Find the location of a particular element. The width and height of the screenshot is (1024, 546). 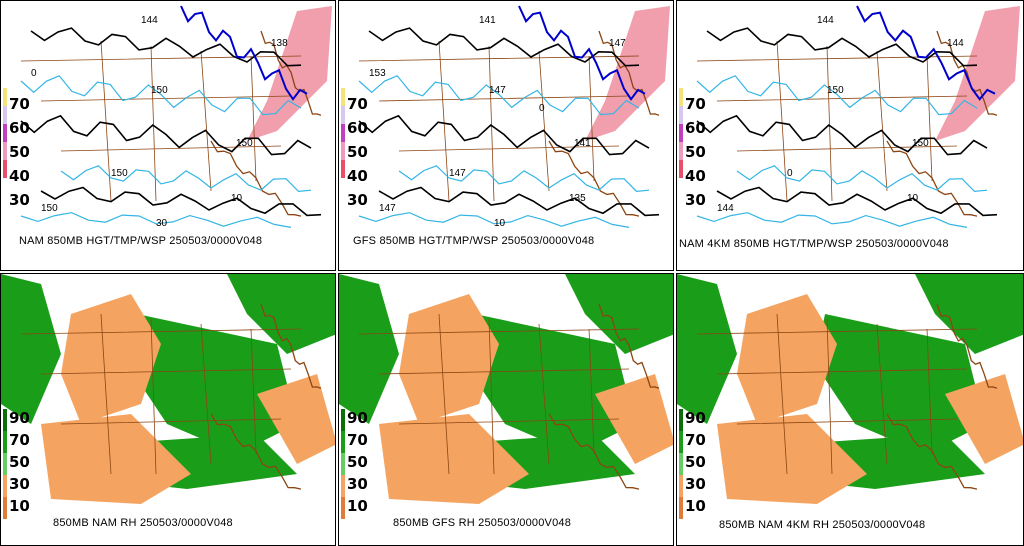

contour-label: 141 is located at coordinates (582, 143).